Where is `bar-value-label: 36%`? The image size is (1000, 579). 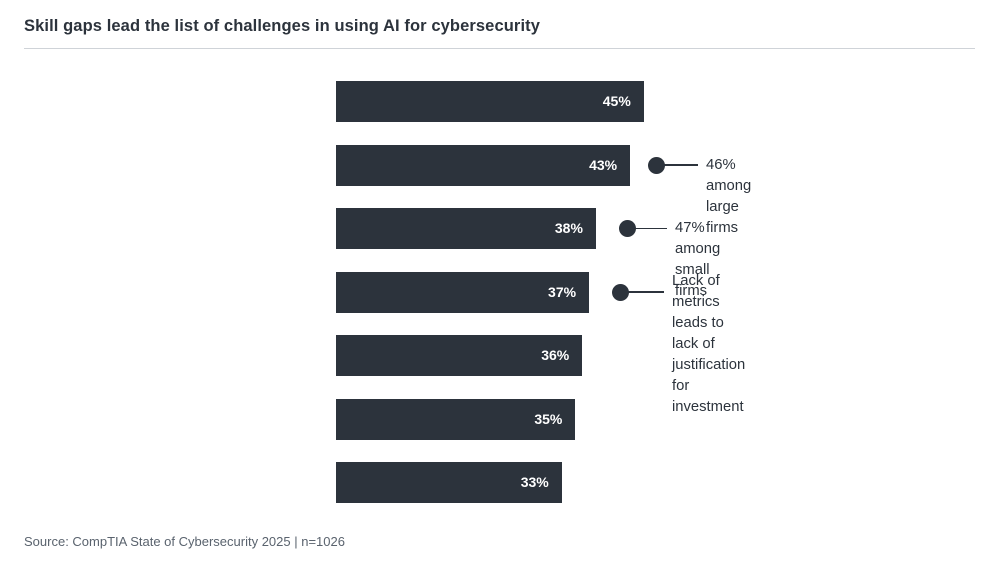
bar-value-label: 36% is located at coordinates (555, 355).